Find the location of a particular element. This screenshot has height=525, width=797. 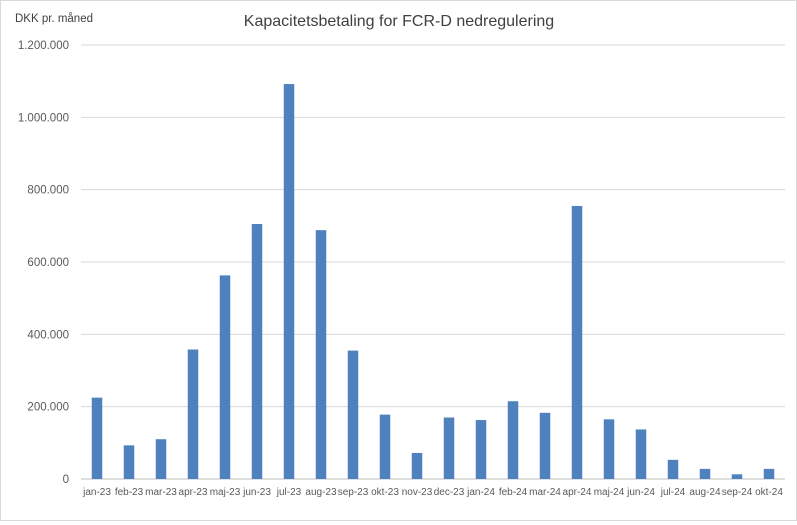

x-tick-label: sep-24 is located at coordinates (737, 492).